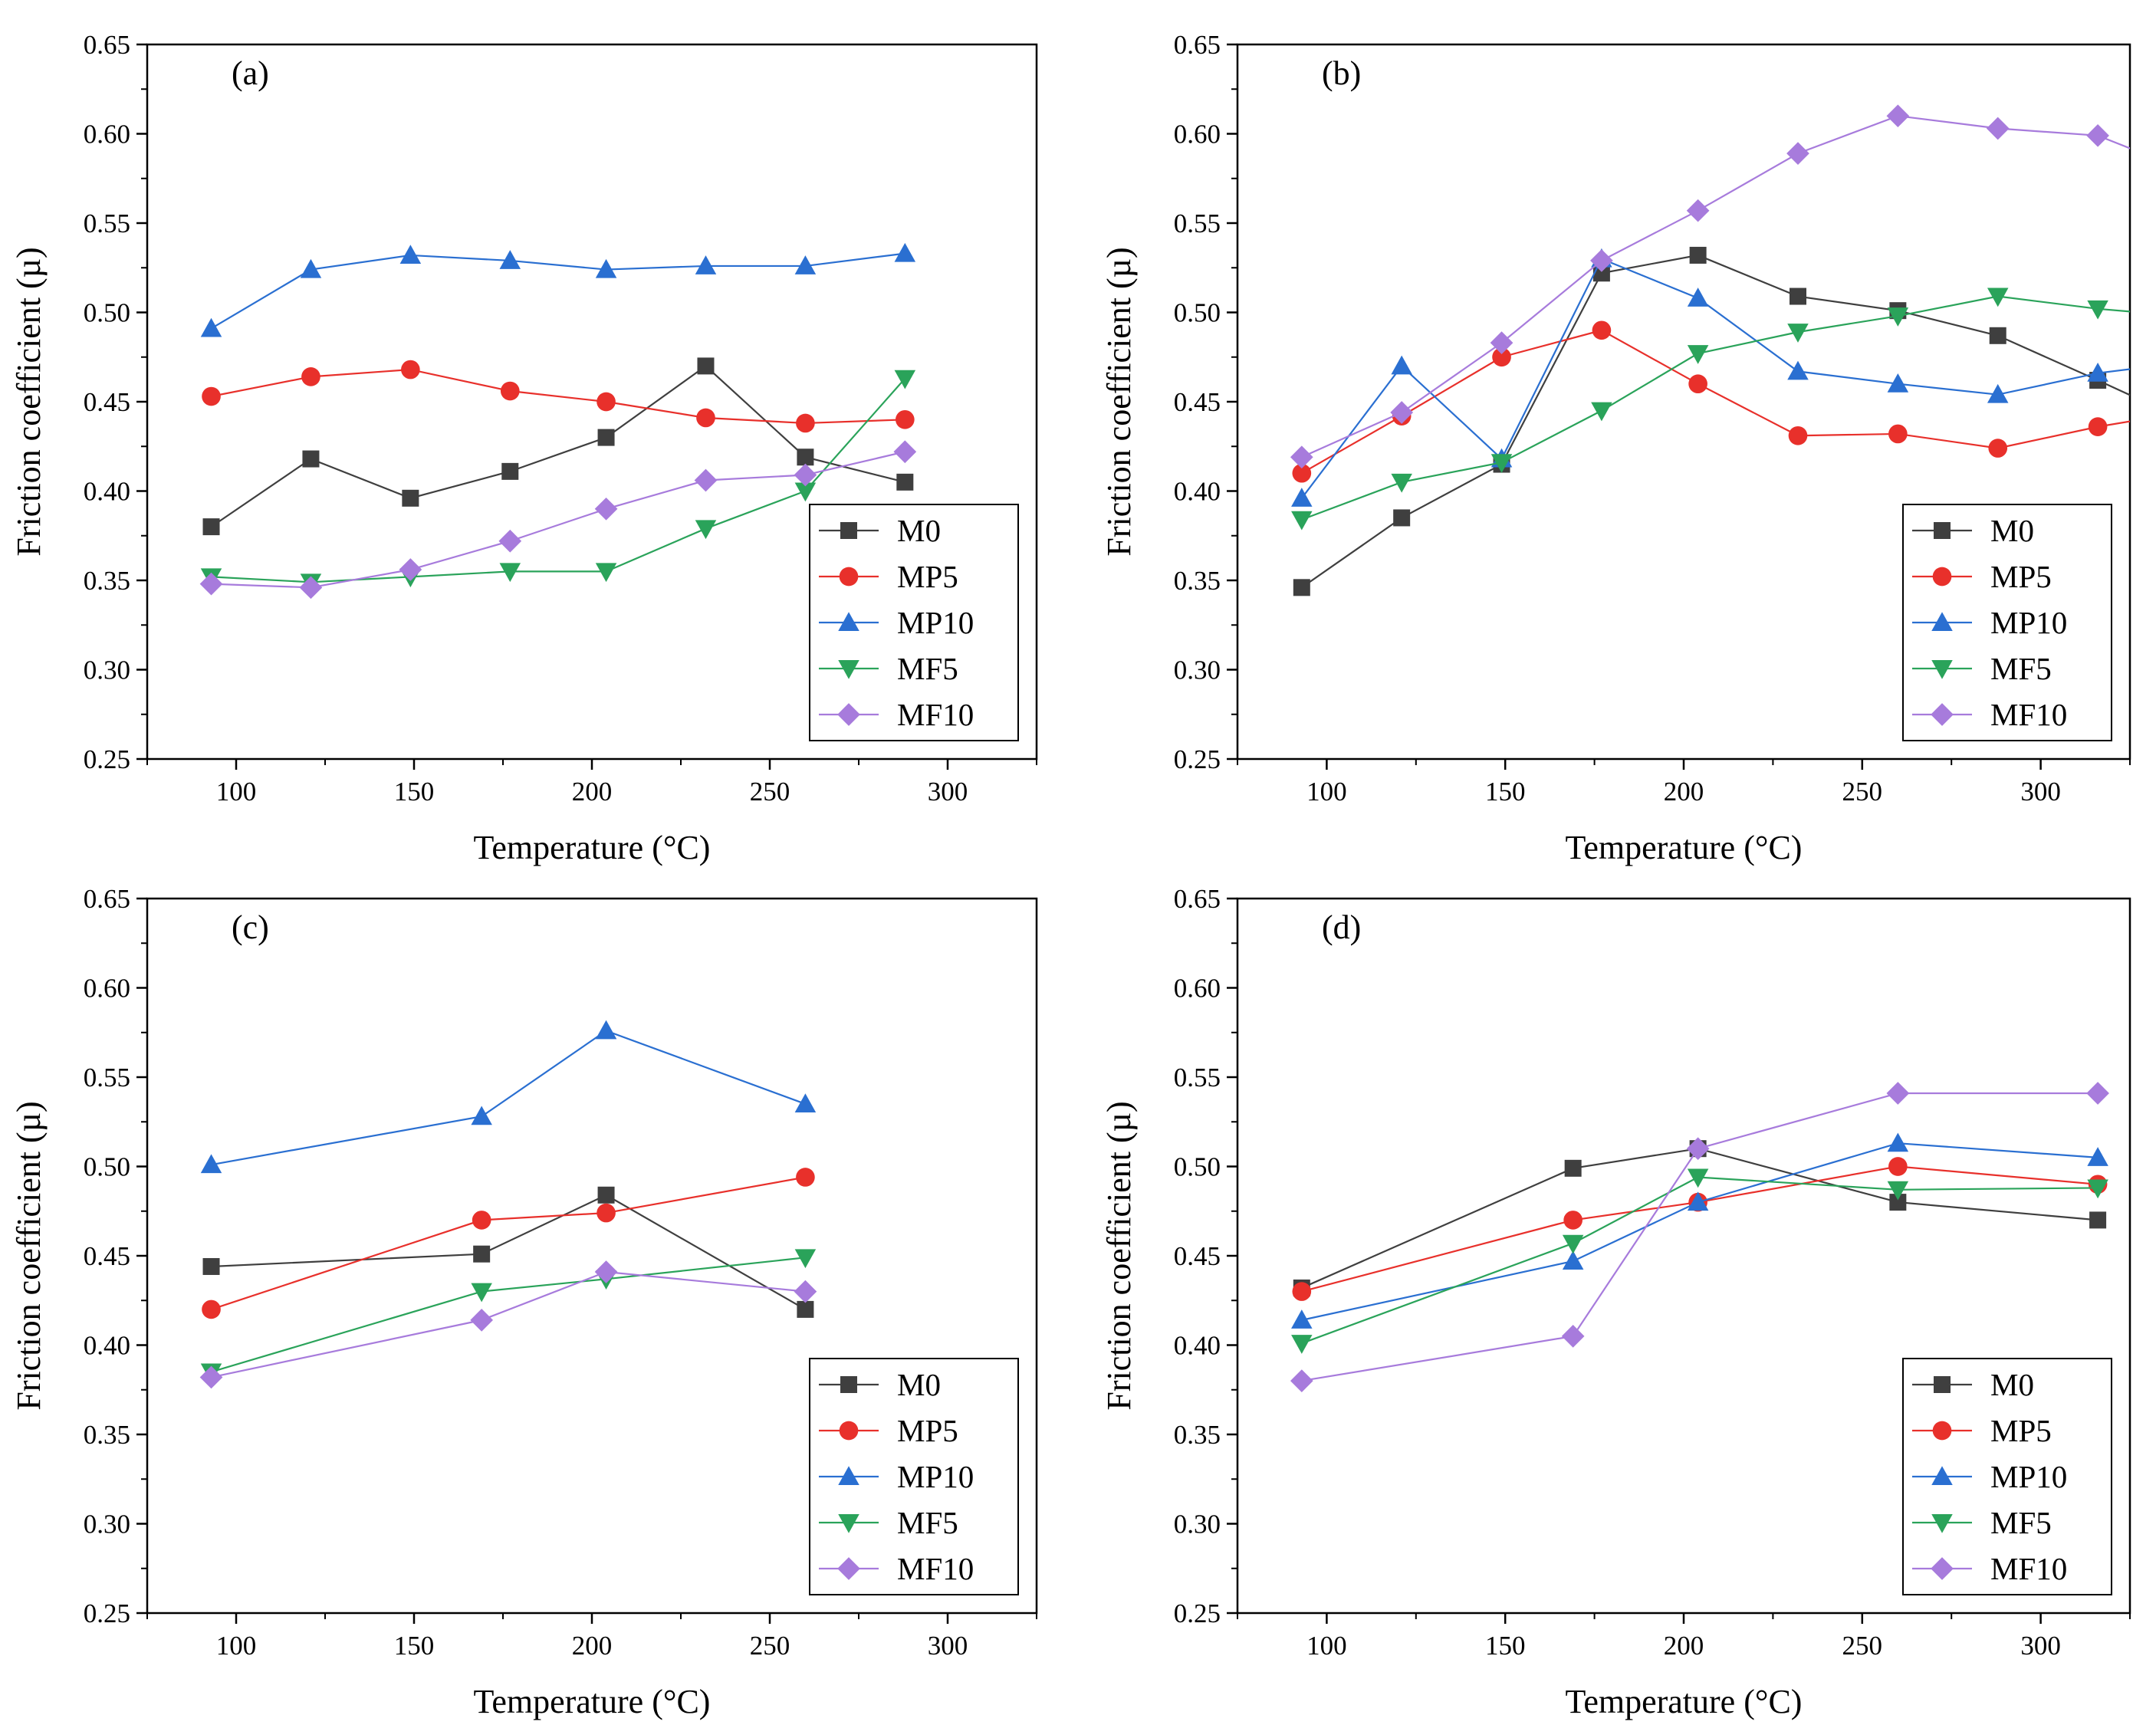  I want to click on legend-marker-mp5, so click(1942, 1431).